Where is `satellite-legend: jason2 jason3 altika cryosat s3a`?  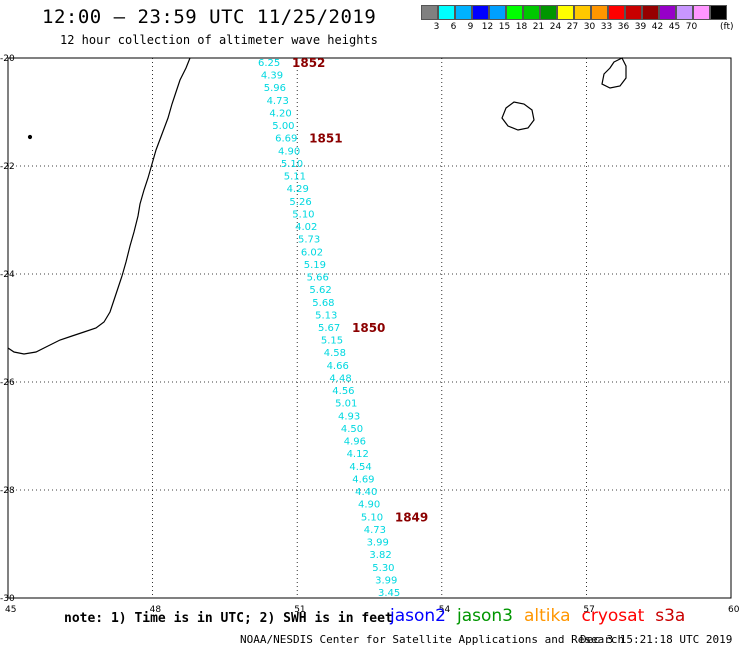
satellite-legend: jason2 jason3 altika cryosat s3a is located at coordinates (543, 616).